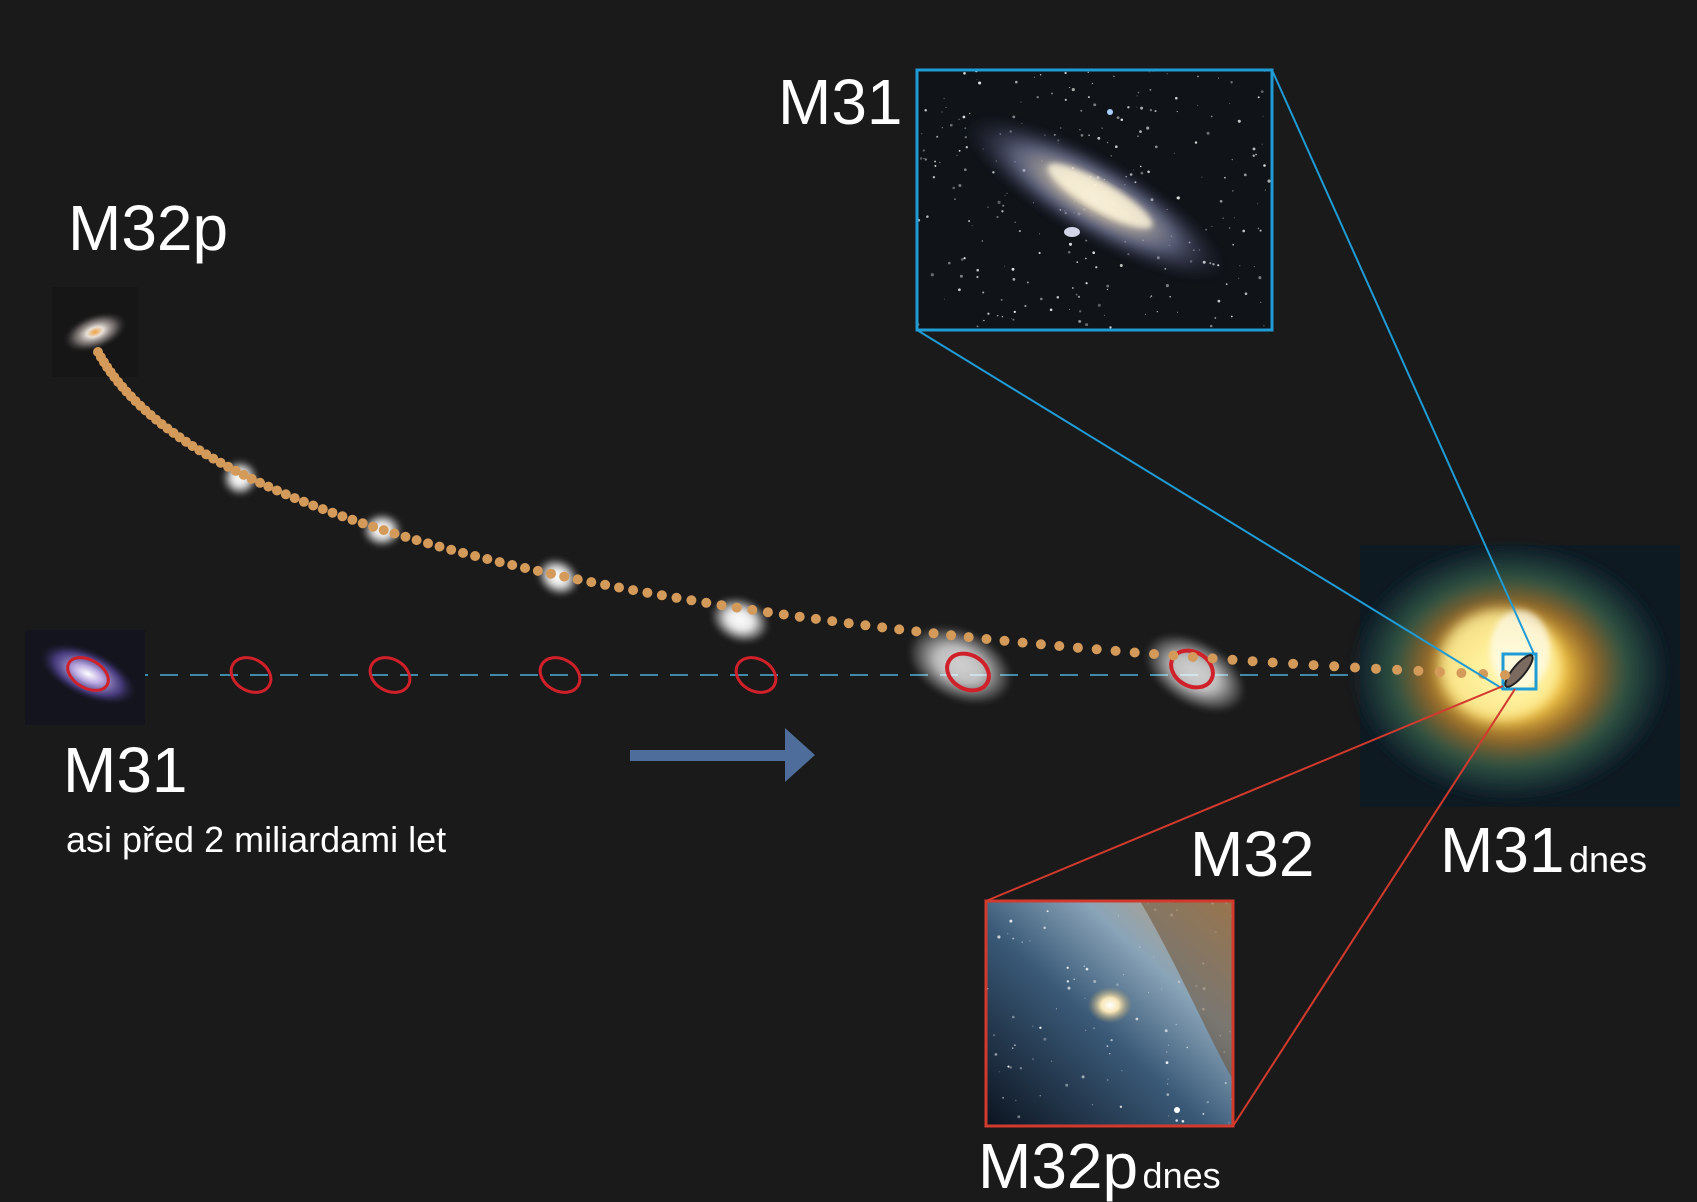 The height and width of the screenshot is (1202, 1697). What do you see at coordinates (722, 755) in the screenshot?
I see `arrow-right-icon` at bounding box center [722, 755].